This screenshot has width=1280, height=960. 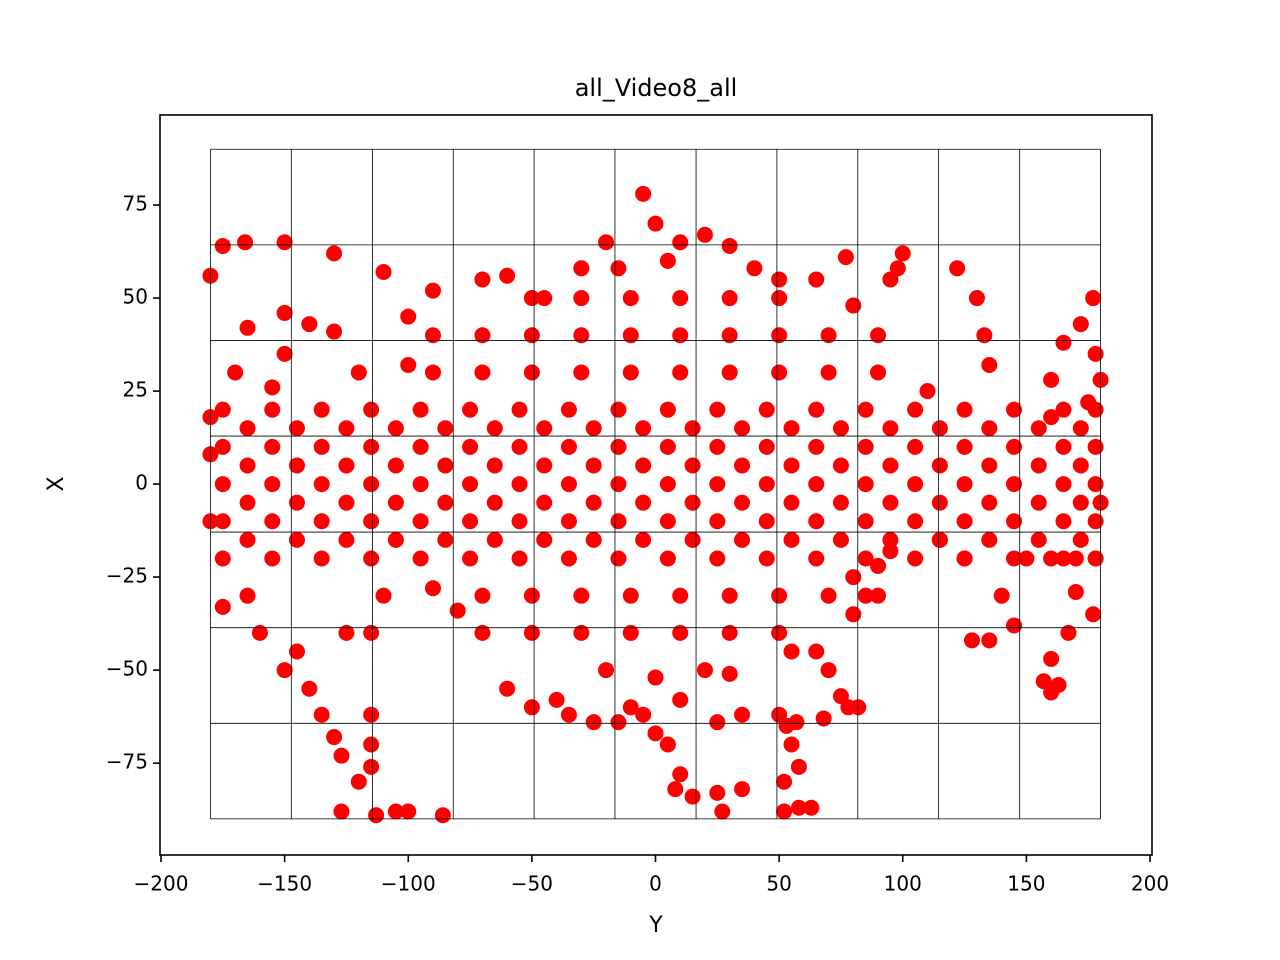 What do you see at coordinates (56, 483) in the screenshot?
I see `y-axis-label: X` at bounding box center [56, 483].